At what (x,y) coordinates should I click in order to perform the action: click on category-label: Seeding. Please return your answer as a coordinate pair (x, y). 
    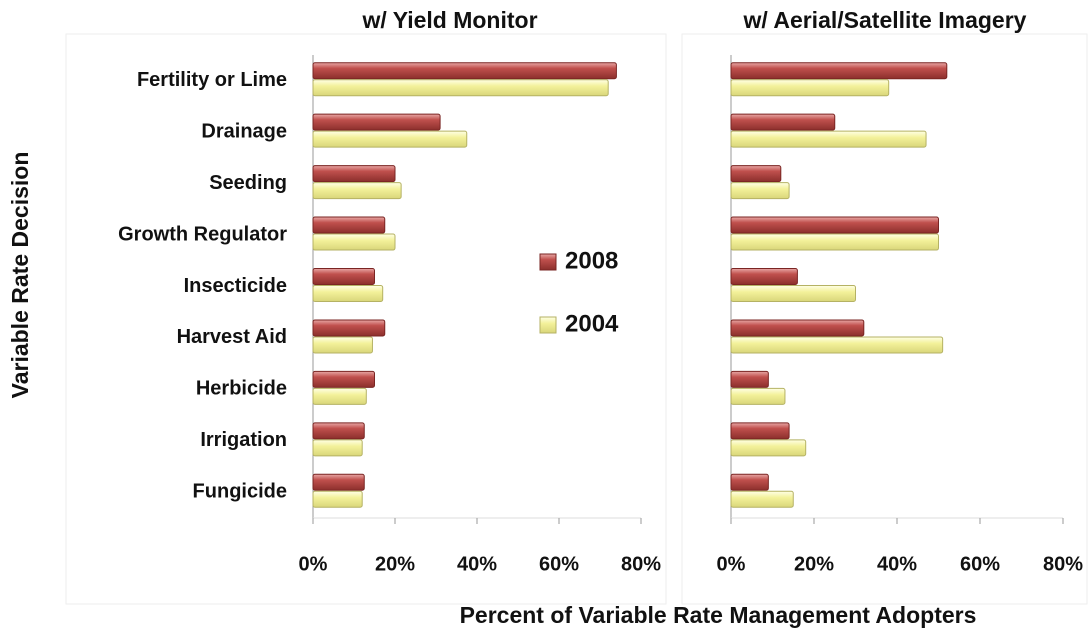
    Looking at the image, I should click on (248, 183).